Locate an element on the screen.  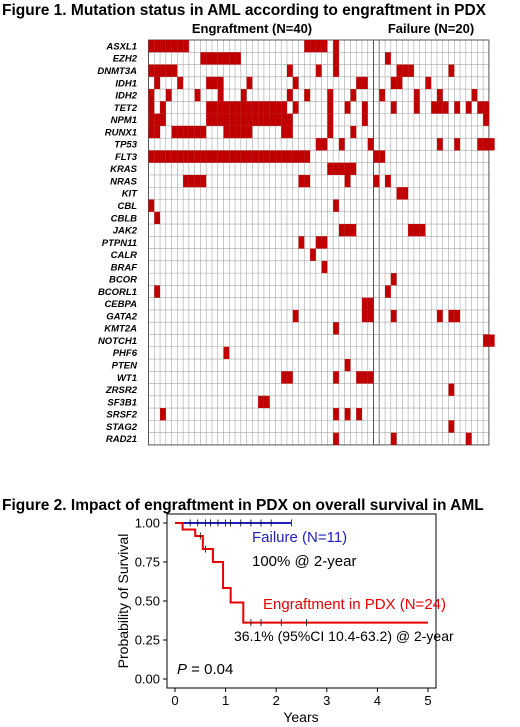
gene-label-pten: PTEN is located at coordinates (125, 365).